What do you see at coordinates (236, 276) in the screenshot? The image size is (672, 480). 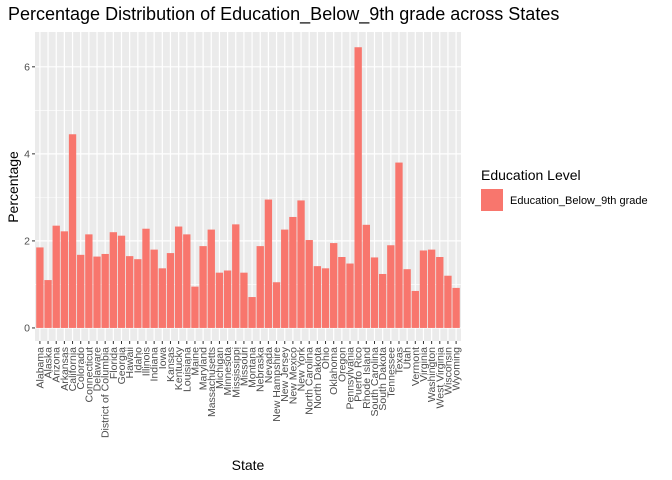 I see `bar-mississippi` at bounding box center [236, 276].